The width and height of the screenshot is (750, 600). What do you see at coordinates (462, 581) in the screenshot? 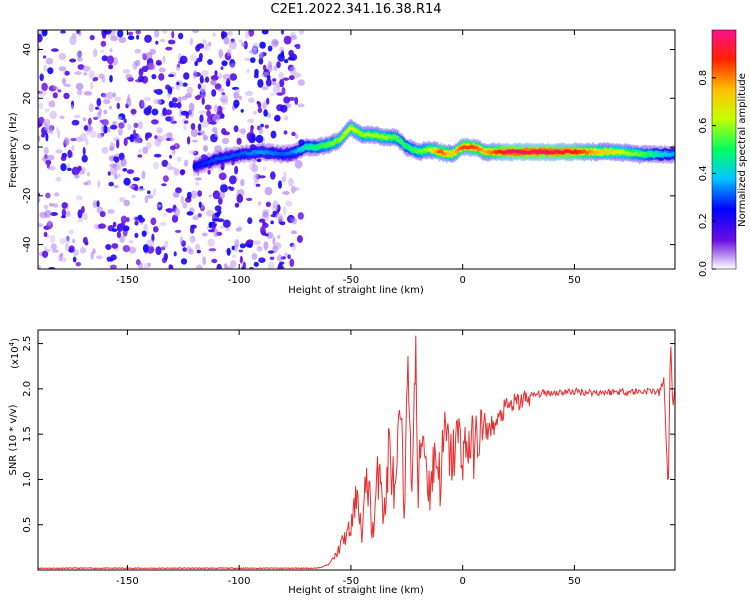
I see `x-tick-label: 0` at bounding box center [462, 581].